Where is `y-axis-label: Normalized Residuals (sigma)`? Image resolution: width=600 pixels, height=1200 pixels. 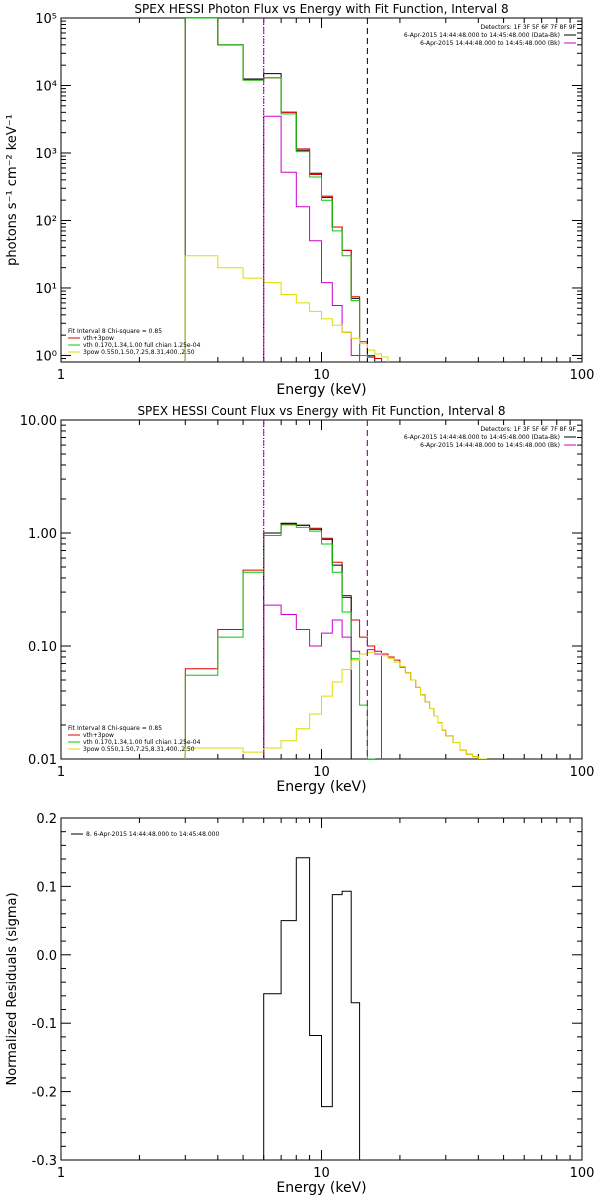 y-axis-label: Normalized Residuals (sigma) is located at coordinates (12, 988).